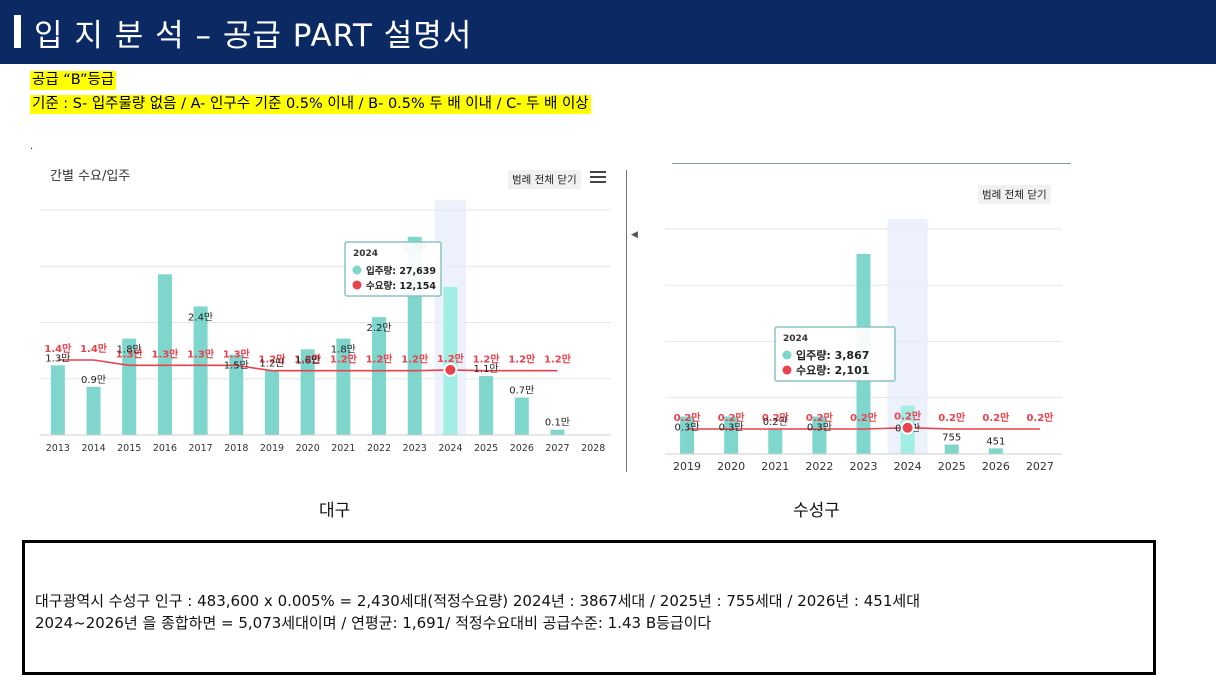 This screenshot has width=1216, height=684. I want to click on chart-title: 간별 수요/입주, so click(90, 176).